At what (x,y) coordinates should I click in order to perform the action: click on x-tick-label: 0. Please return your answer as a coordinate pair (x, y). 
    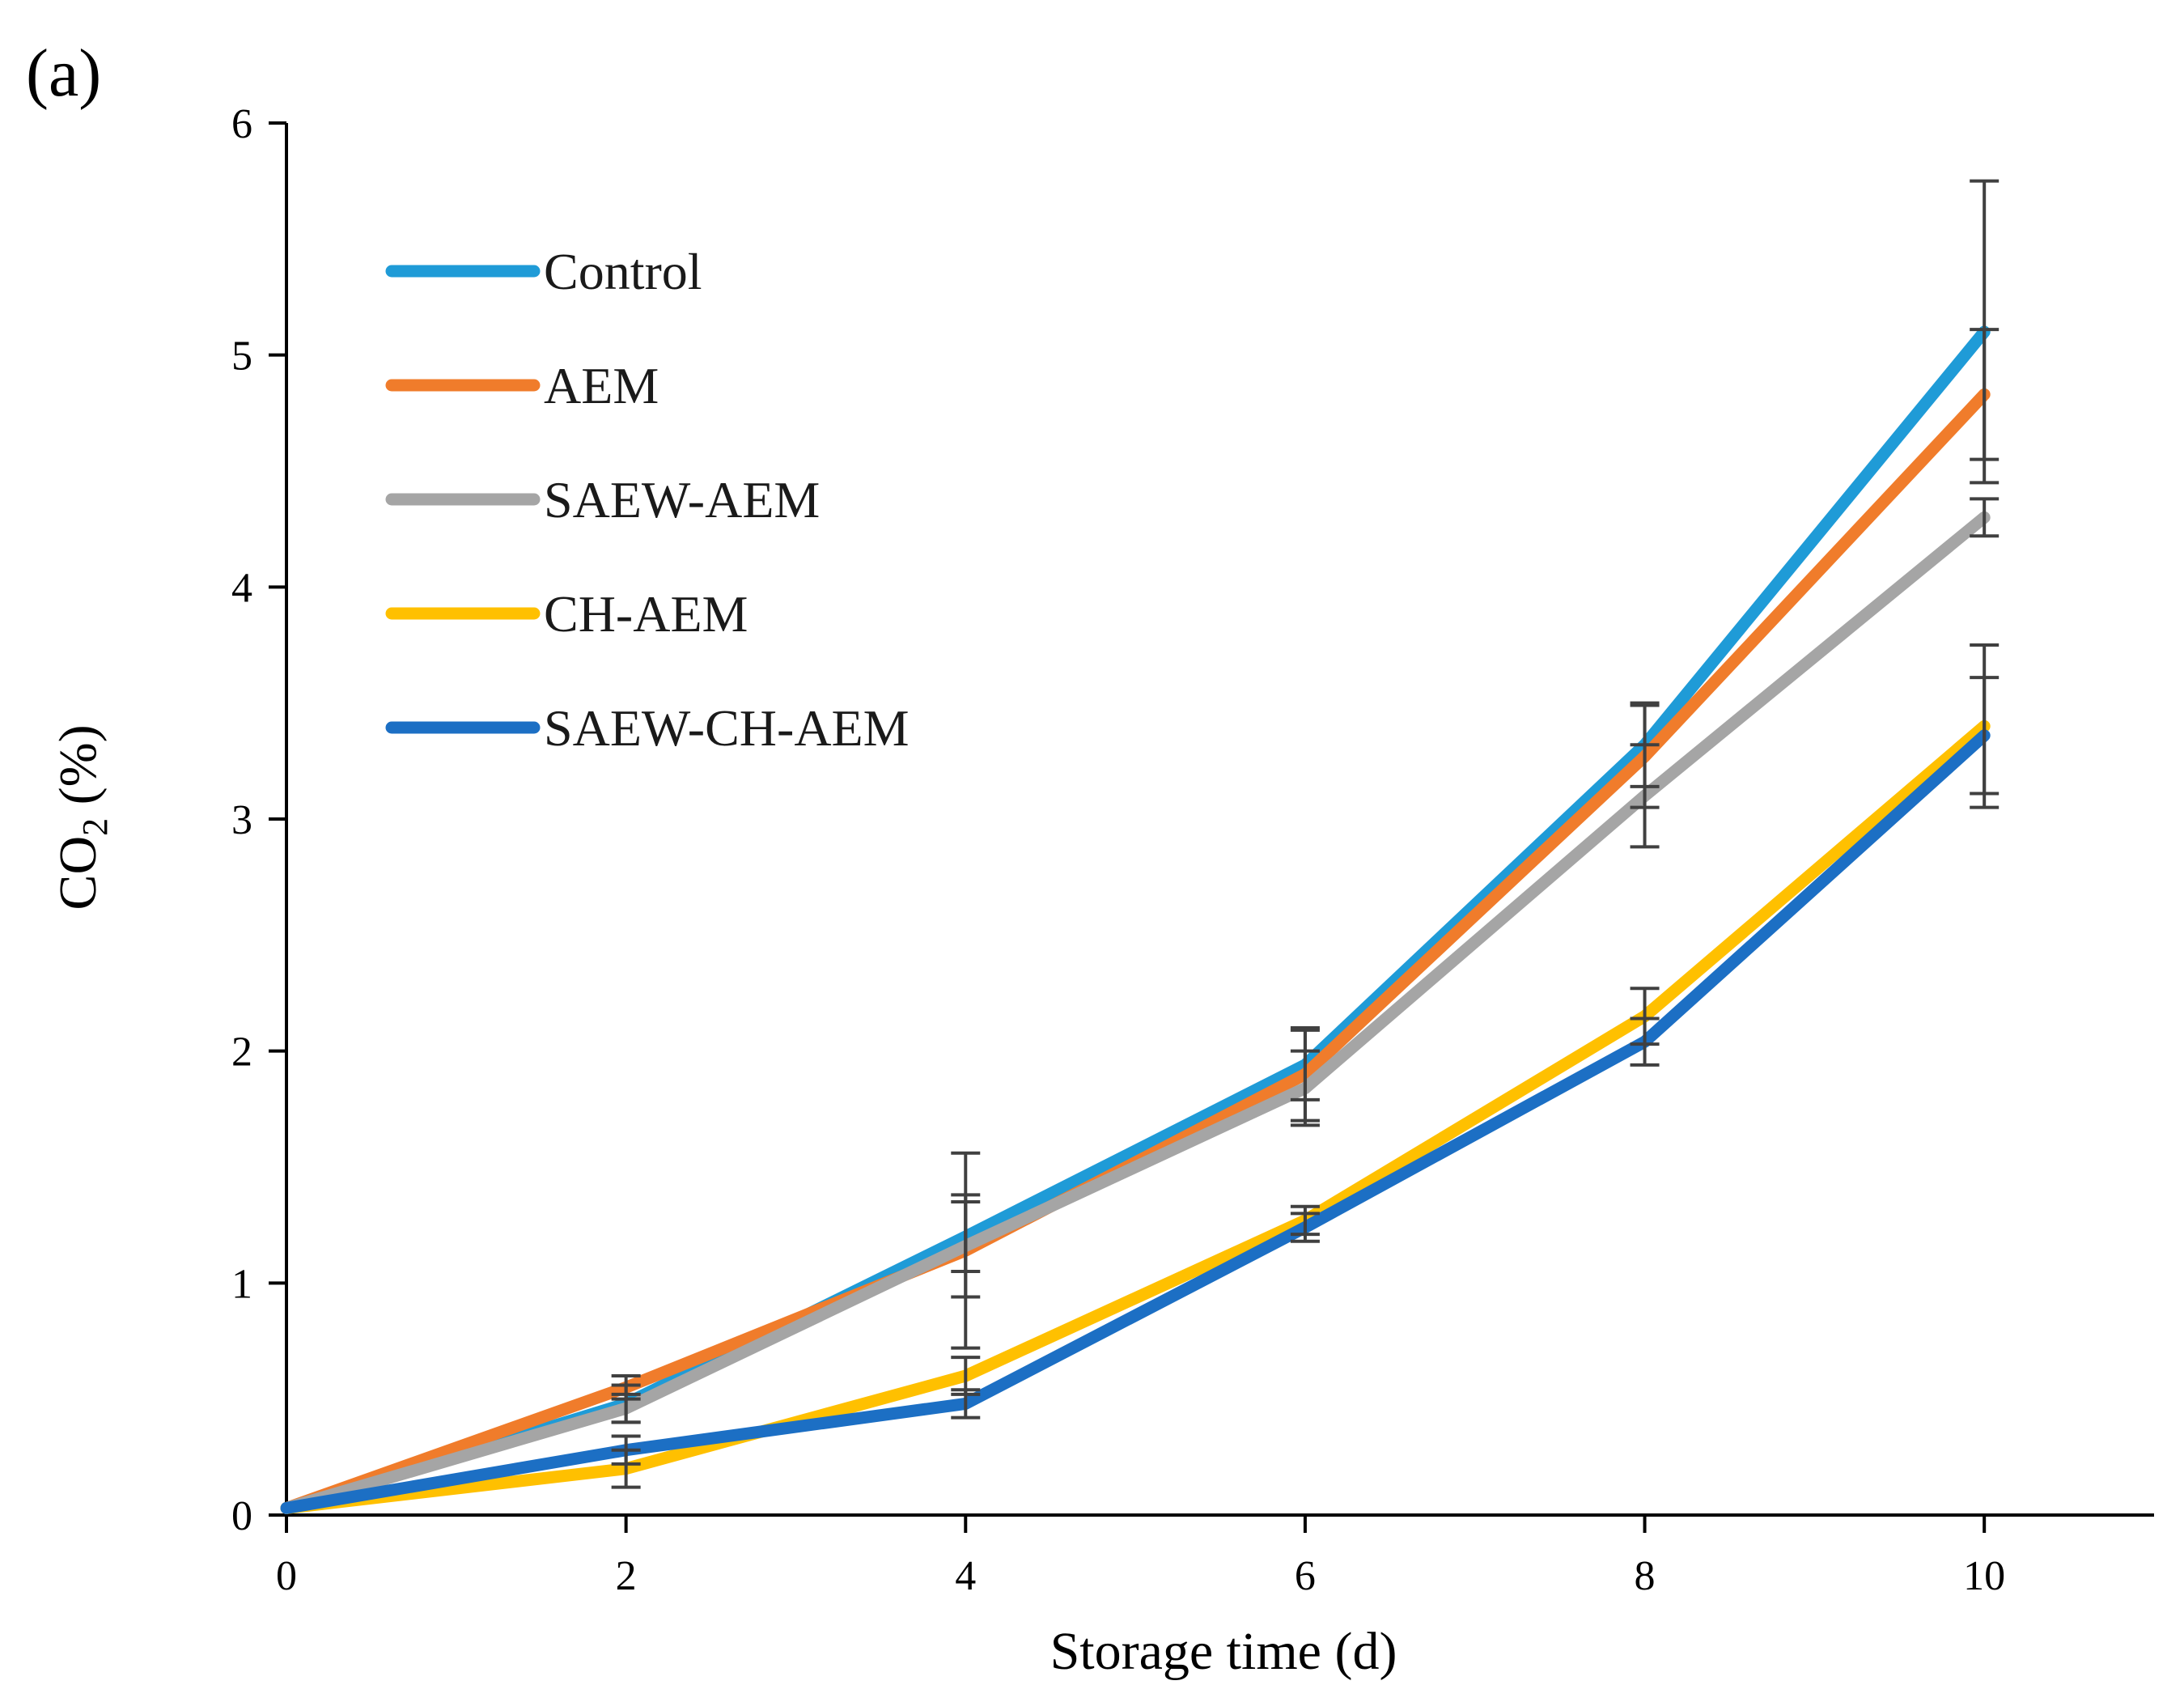
    Looking at the image, I should click on (286, 1576).